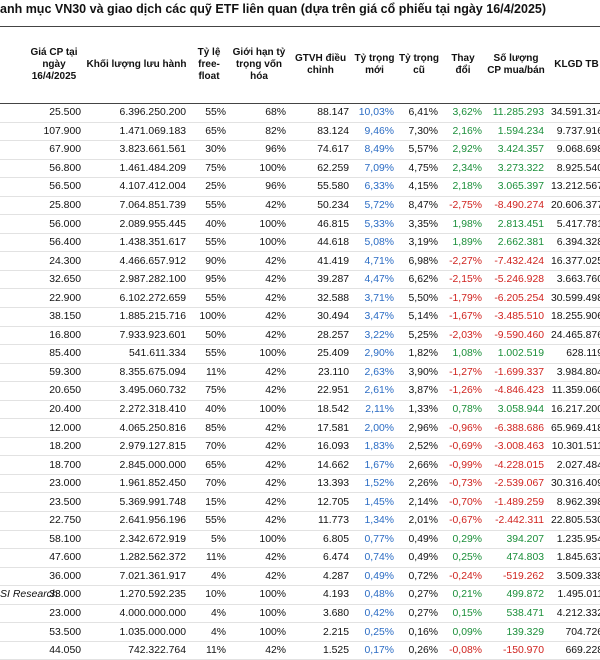 Image resolution: width=600 pixels, height=660 pixels. Describe the element at coordinates (419, 261) in the screenshot. I see `table-cell: 6,98%` at that location.